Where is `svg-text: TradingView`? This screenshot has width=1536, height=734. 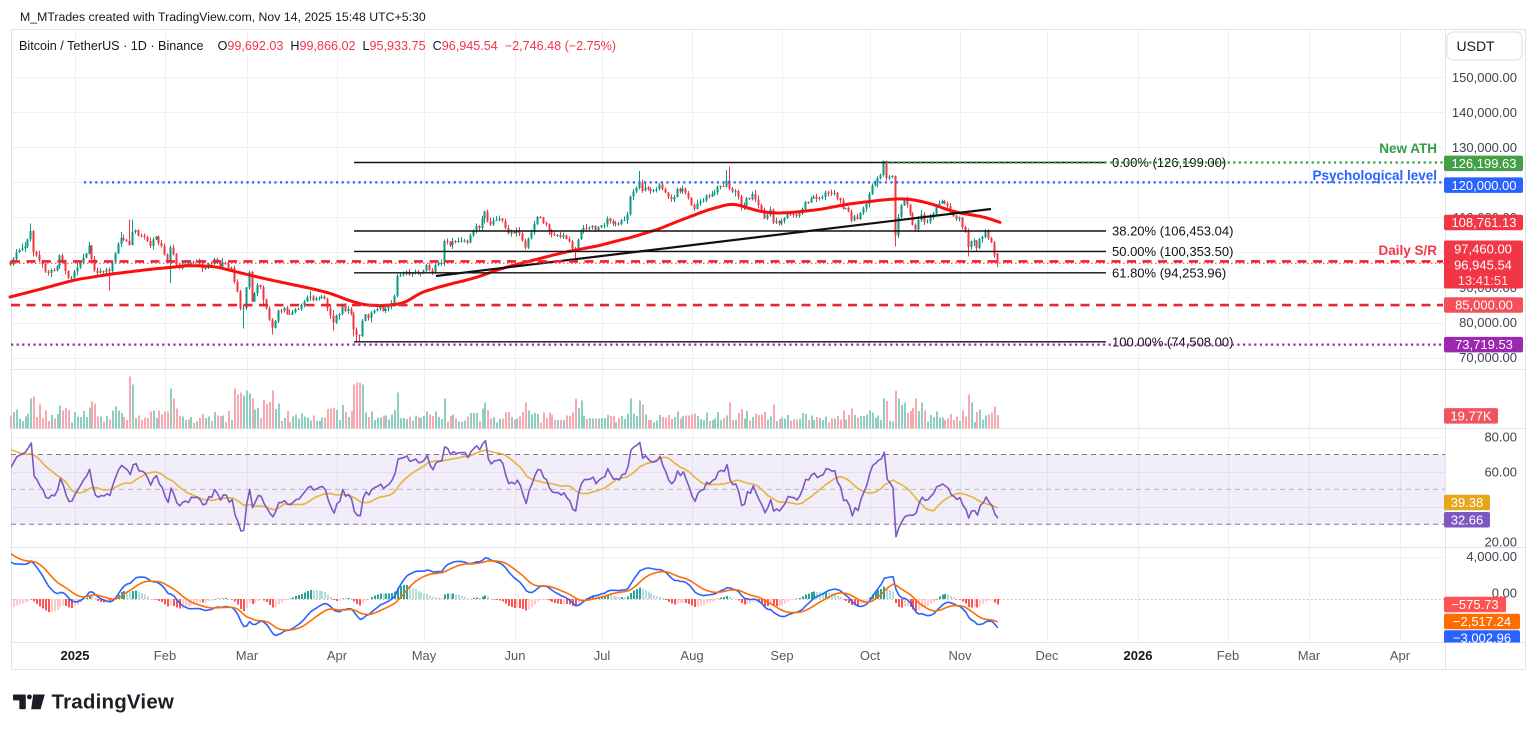
svg-text: TradingView is located at coordinates (113, 702).